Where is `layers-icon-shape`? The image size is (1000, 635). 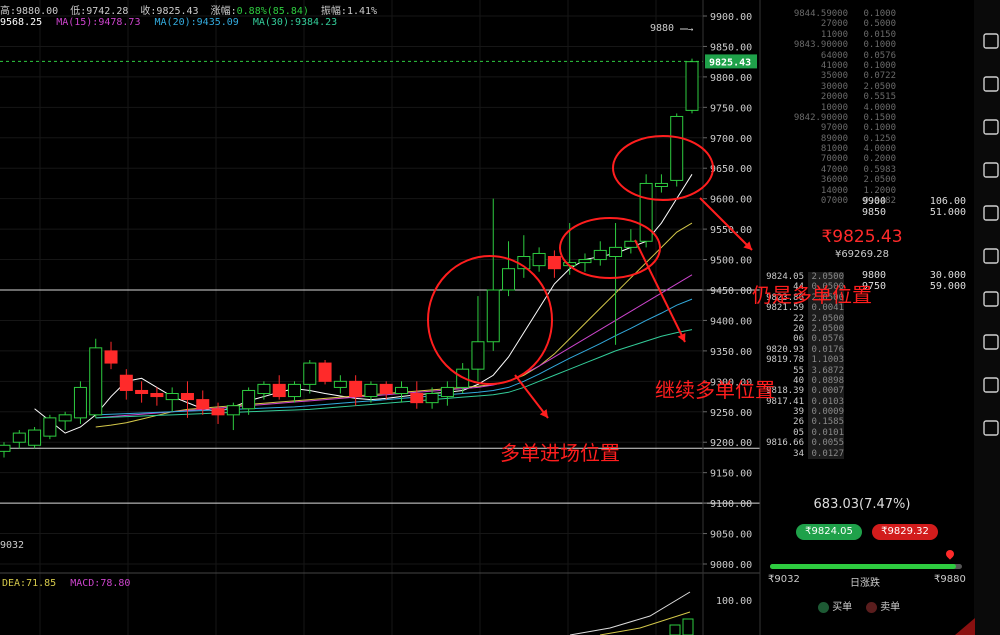
layers-icon-shape is located at coordinates (991, 342).